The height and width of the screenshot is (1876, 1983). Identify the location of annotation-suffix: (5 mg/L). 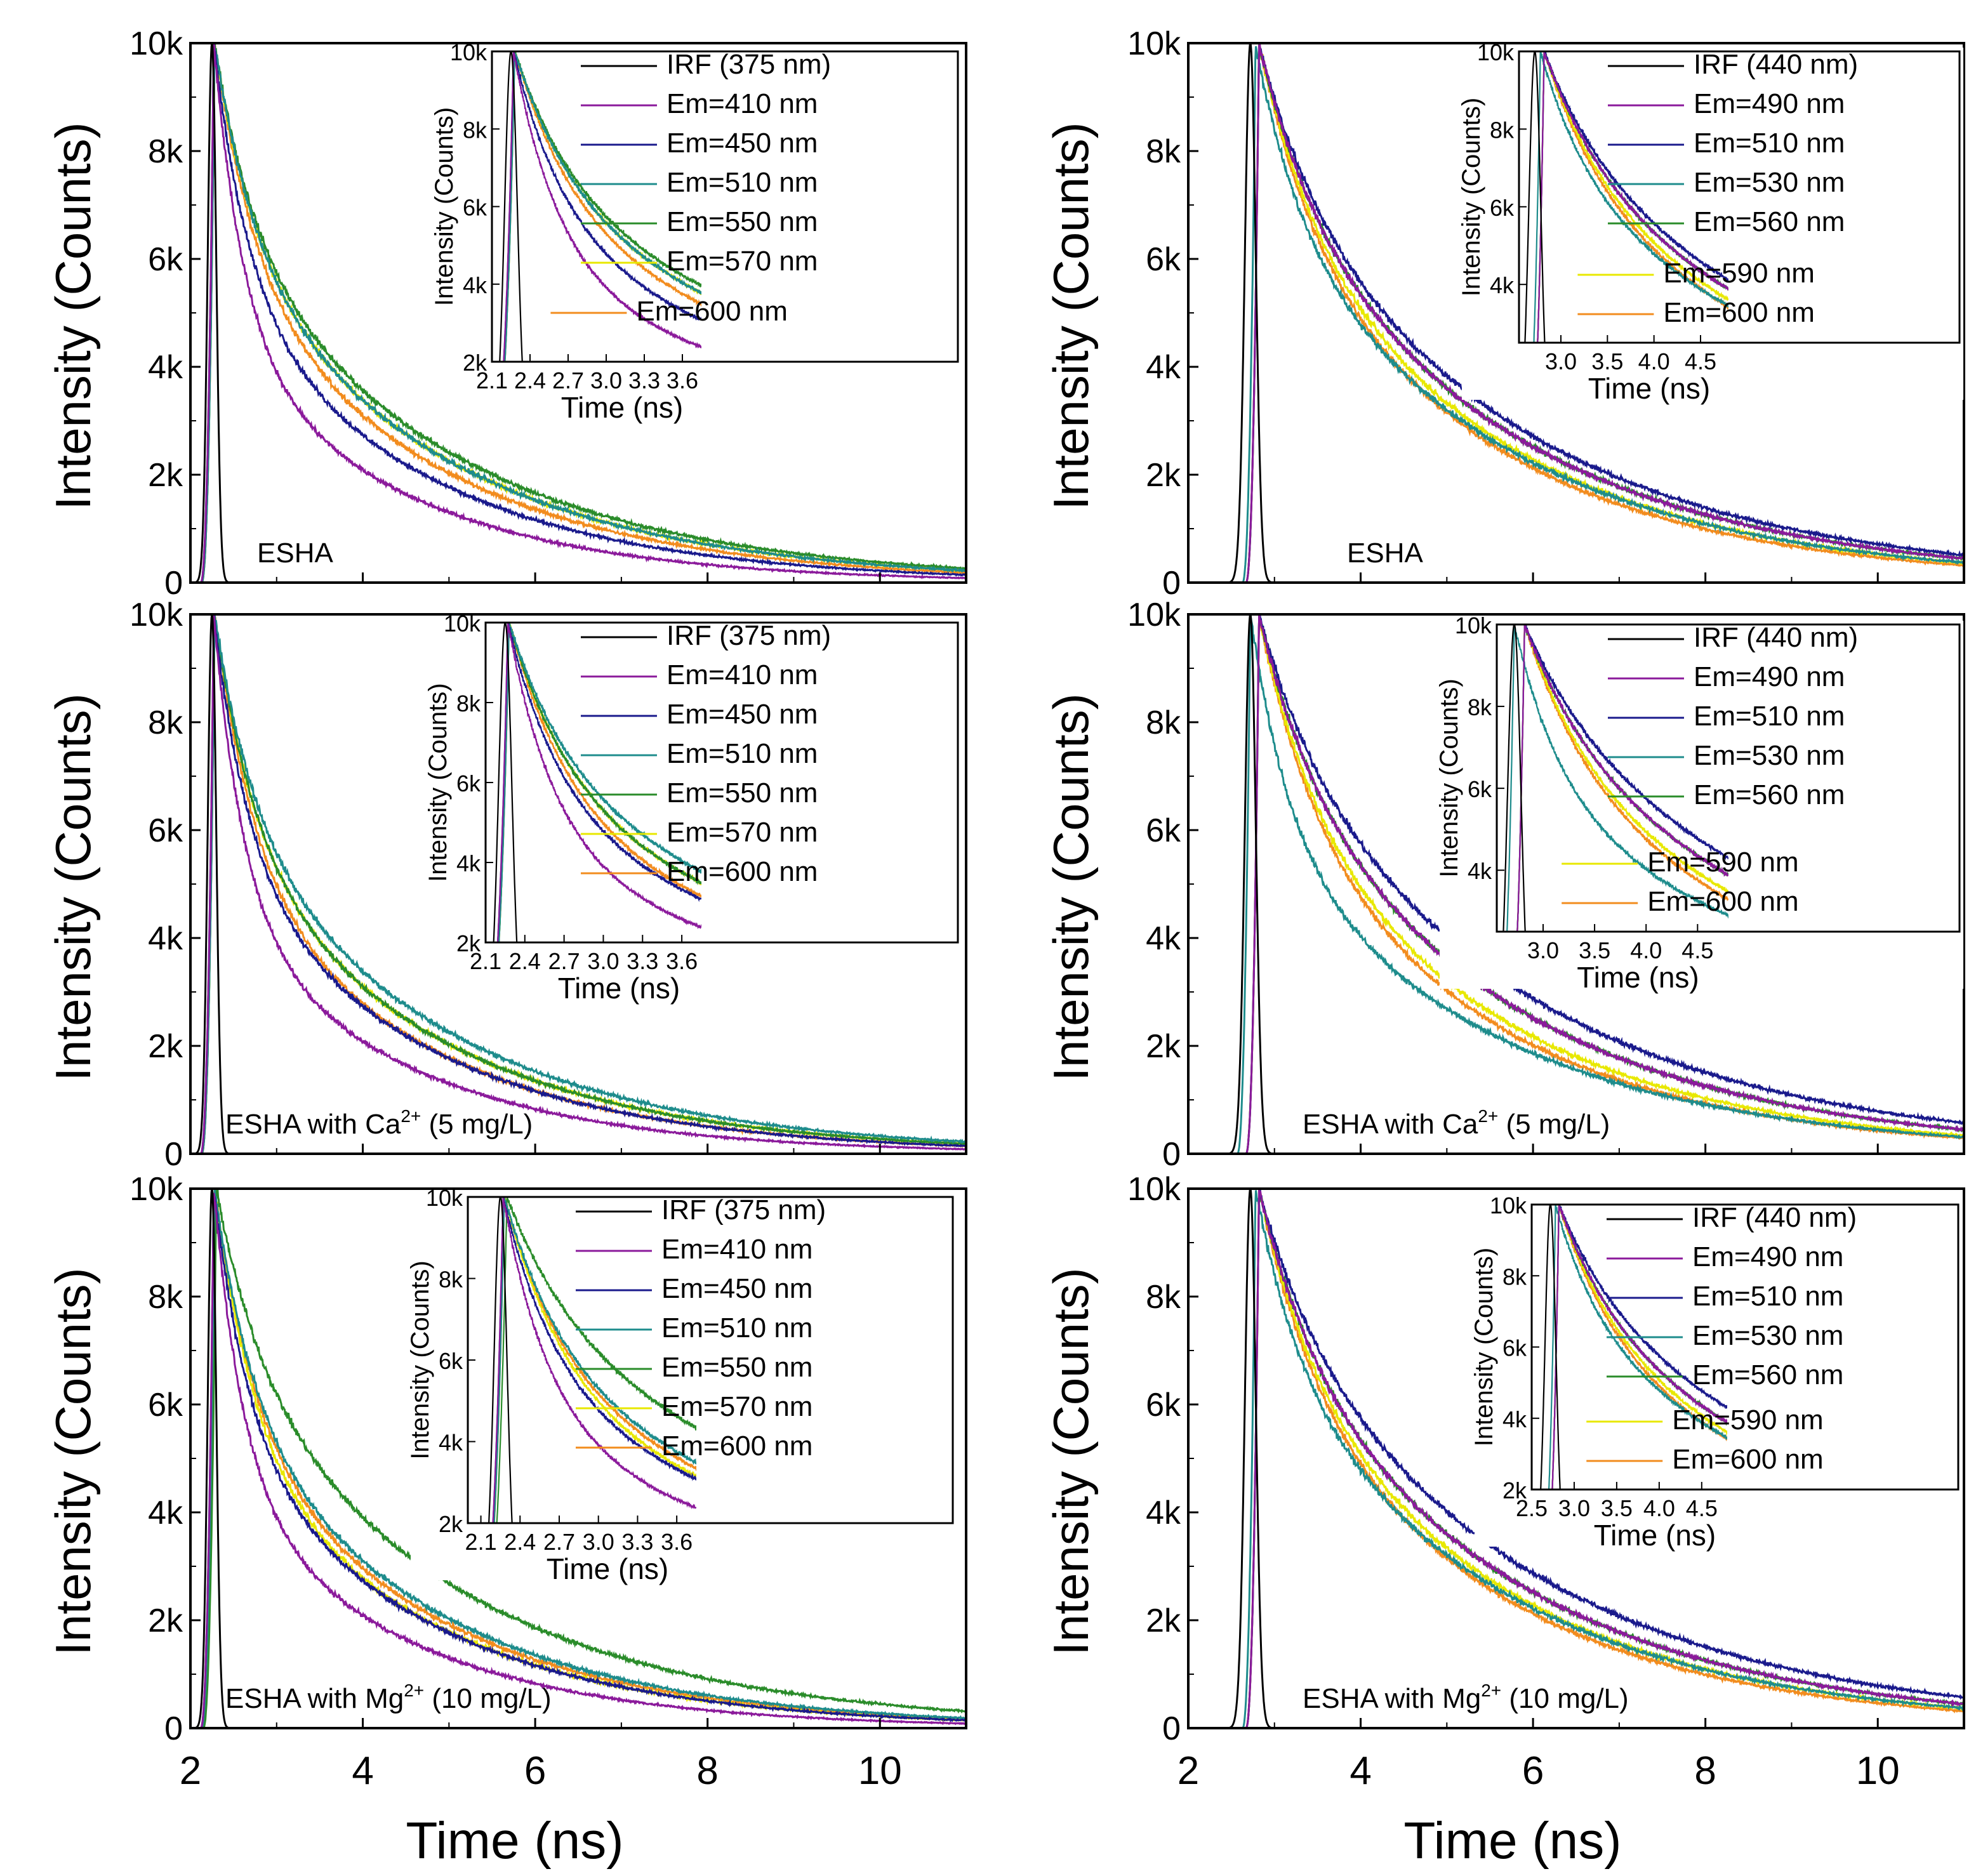
(477, 1125).